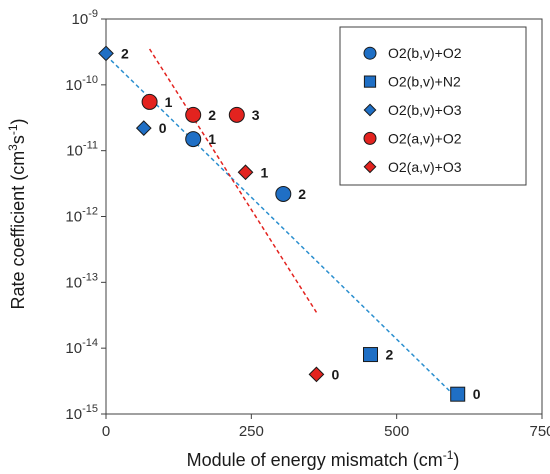  I want to click on x-axis-title-main: Module of energy mismatch (cm, so click(315, 460).